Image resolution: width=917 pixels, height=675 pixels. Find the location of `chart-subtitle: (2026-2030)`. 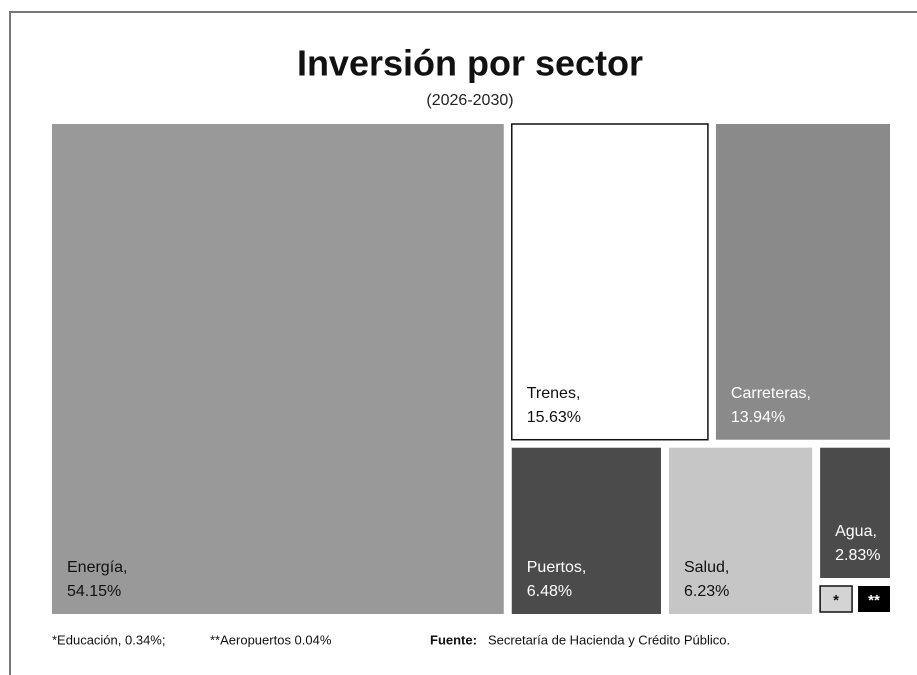

chart-subtitle: (2026-2030) is located at coordinates (469, 100).